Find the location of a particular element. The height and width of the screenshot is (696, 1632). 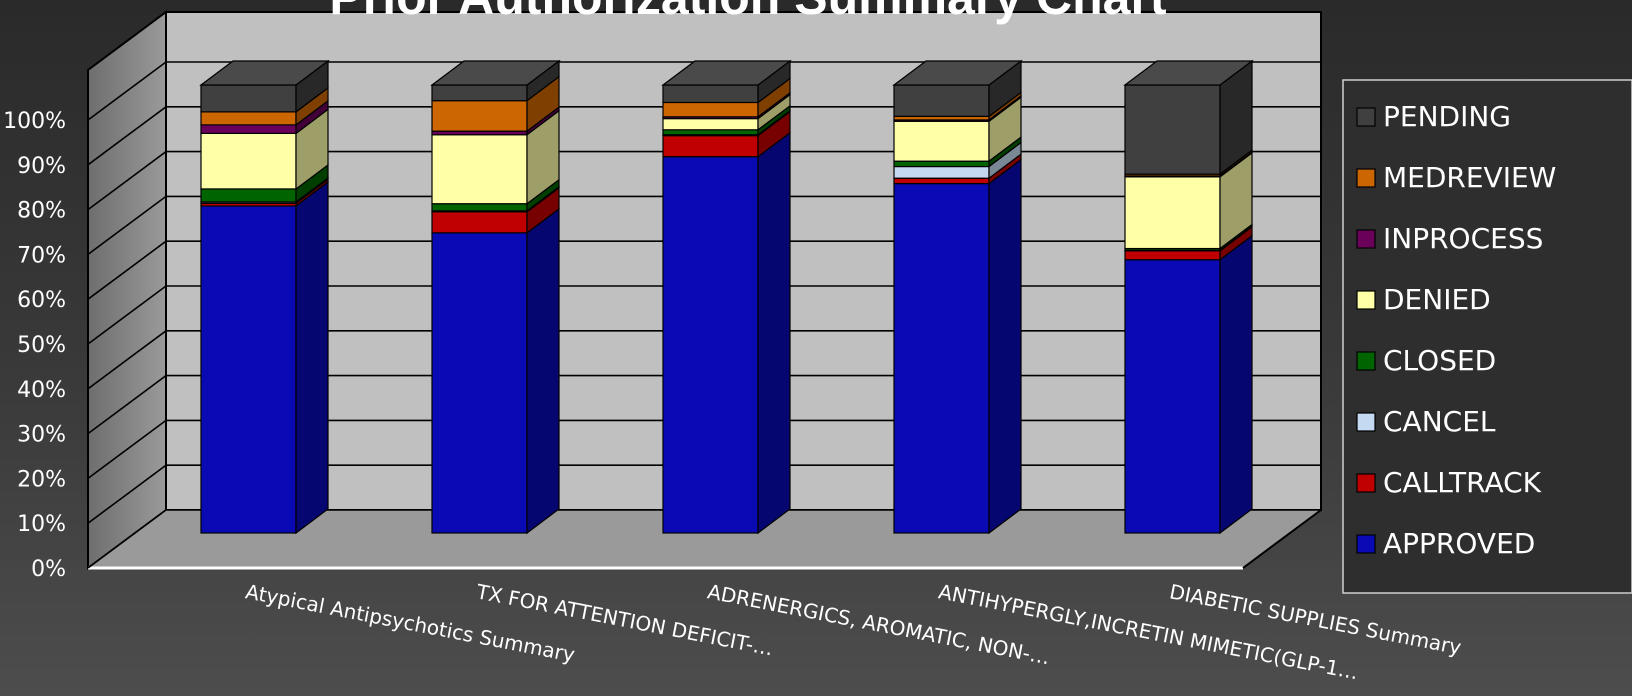

y-tick-label: 30% is located at coordinates (41, 435).